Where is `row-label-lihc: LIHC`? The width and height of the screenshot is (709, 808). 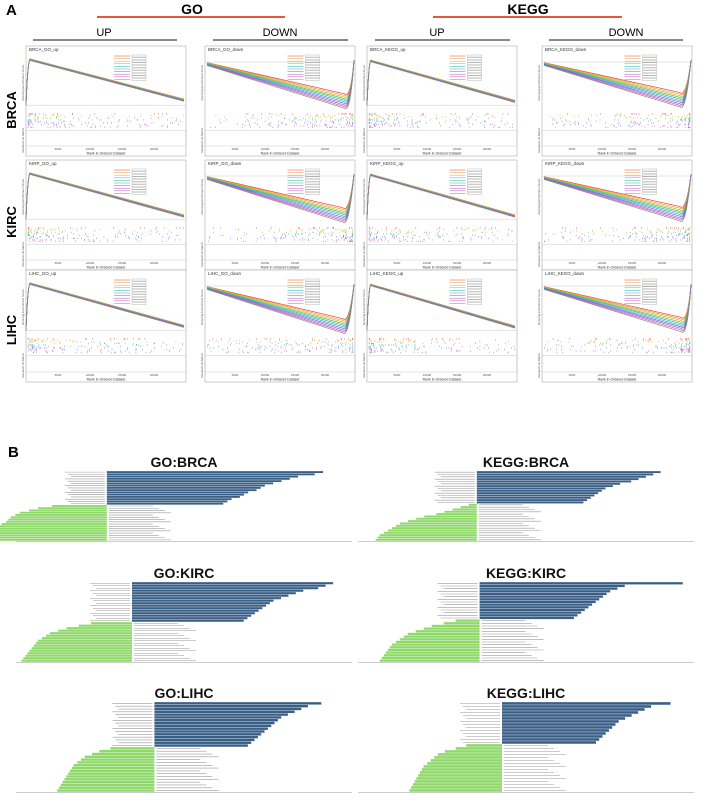
row-label-lihc: LIHC is located at coordinates (11, 329).